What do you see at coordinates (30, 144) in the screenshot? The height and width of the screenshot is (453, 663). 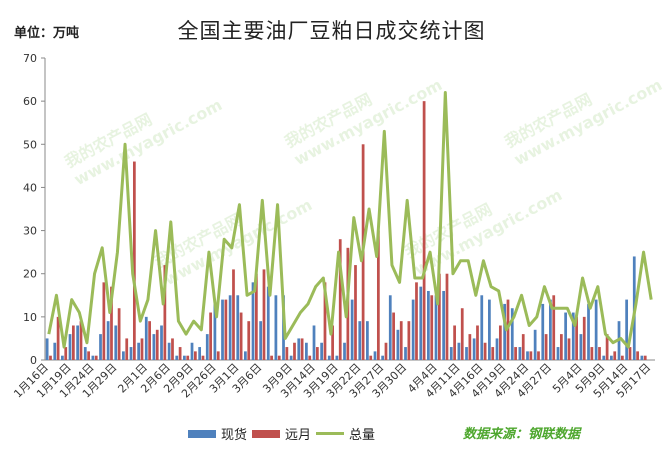 I see `y-tick-label: 50` at bounding box center [30, 144].